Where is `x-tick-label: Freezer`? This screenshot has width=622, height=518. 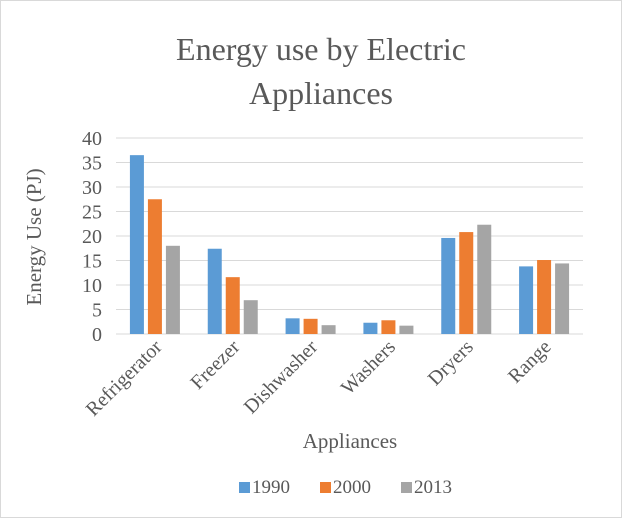 x-tick-label: Freezer is located at coordinates (215, 365).